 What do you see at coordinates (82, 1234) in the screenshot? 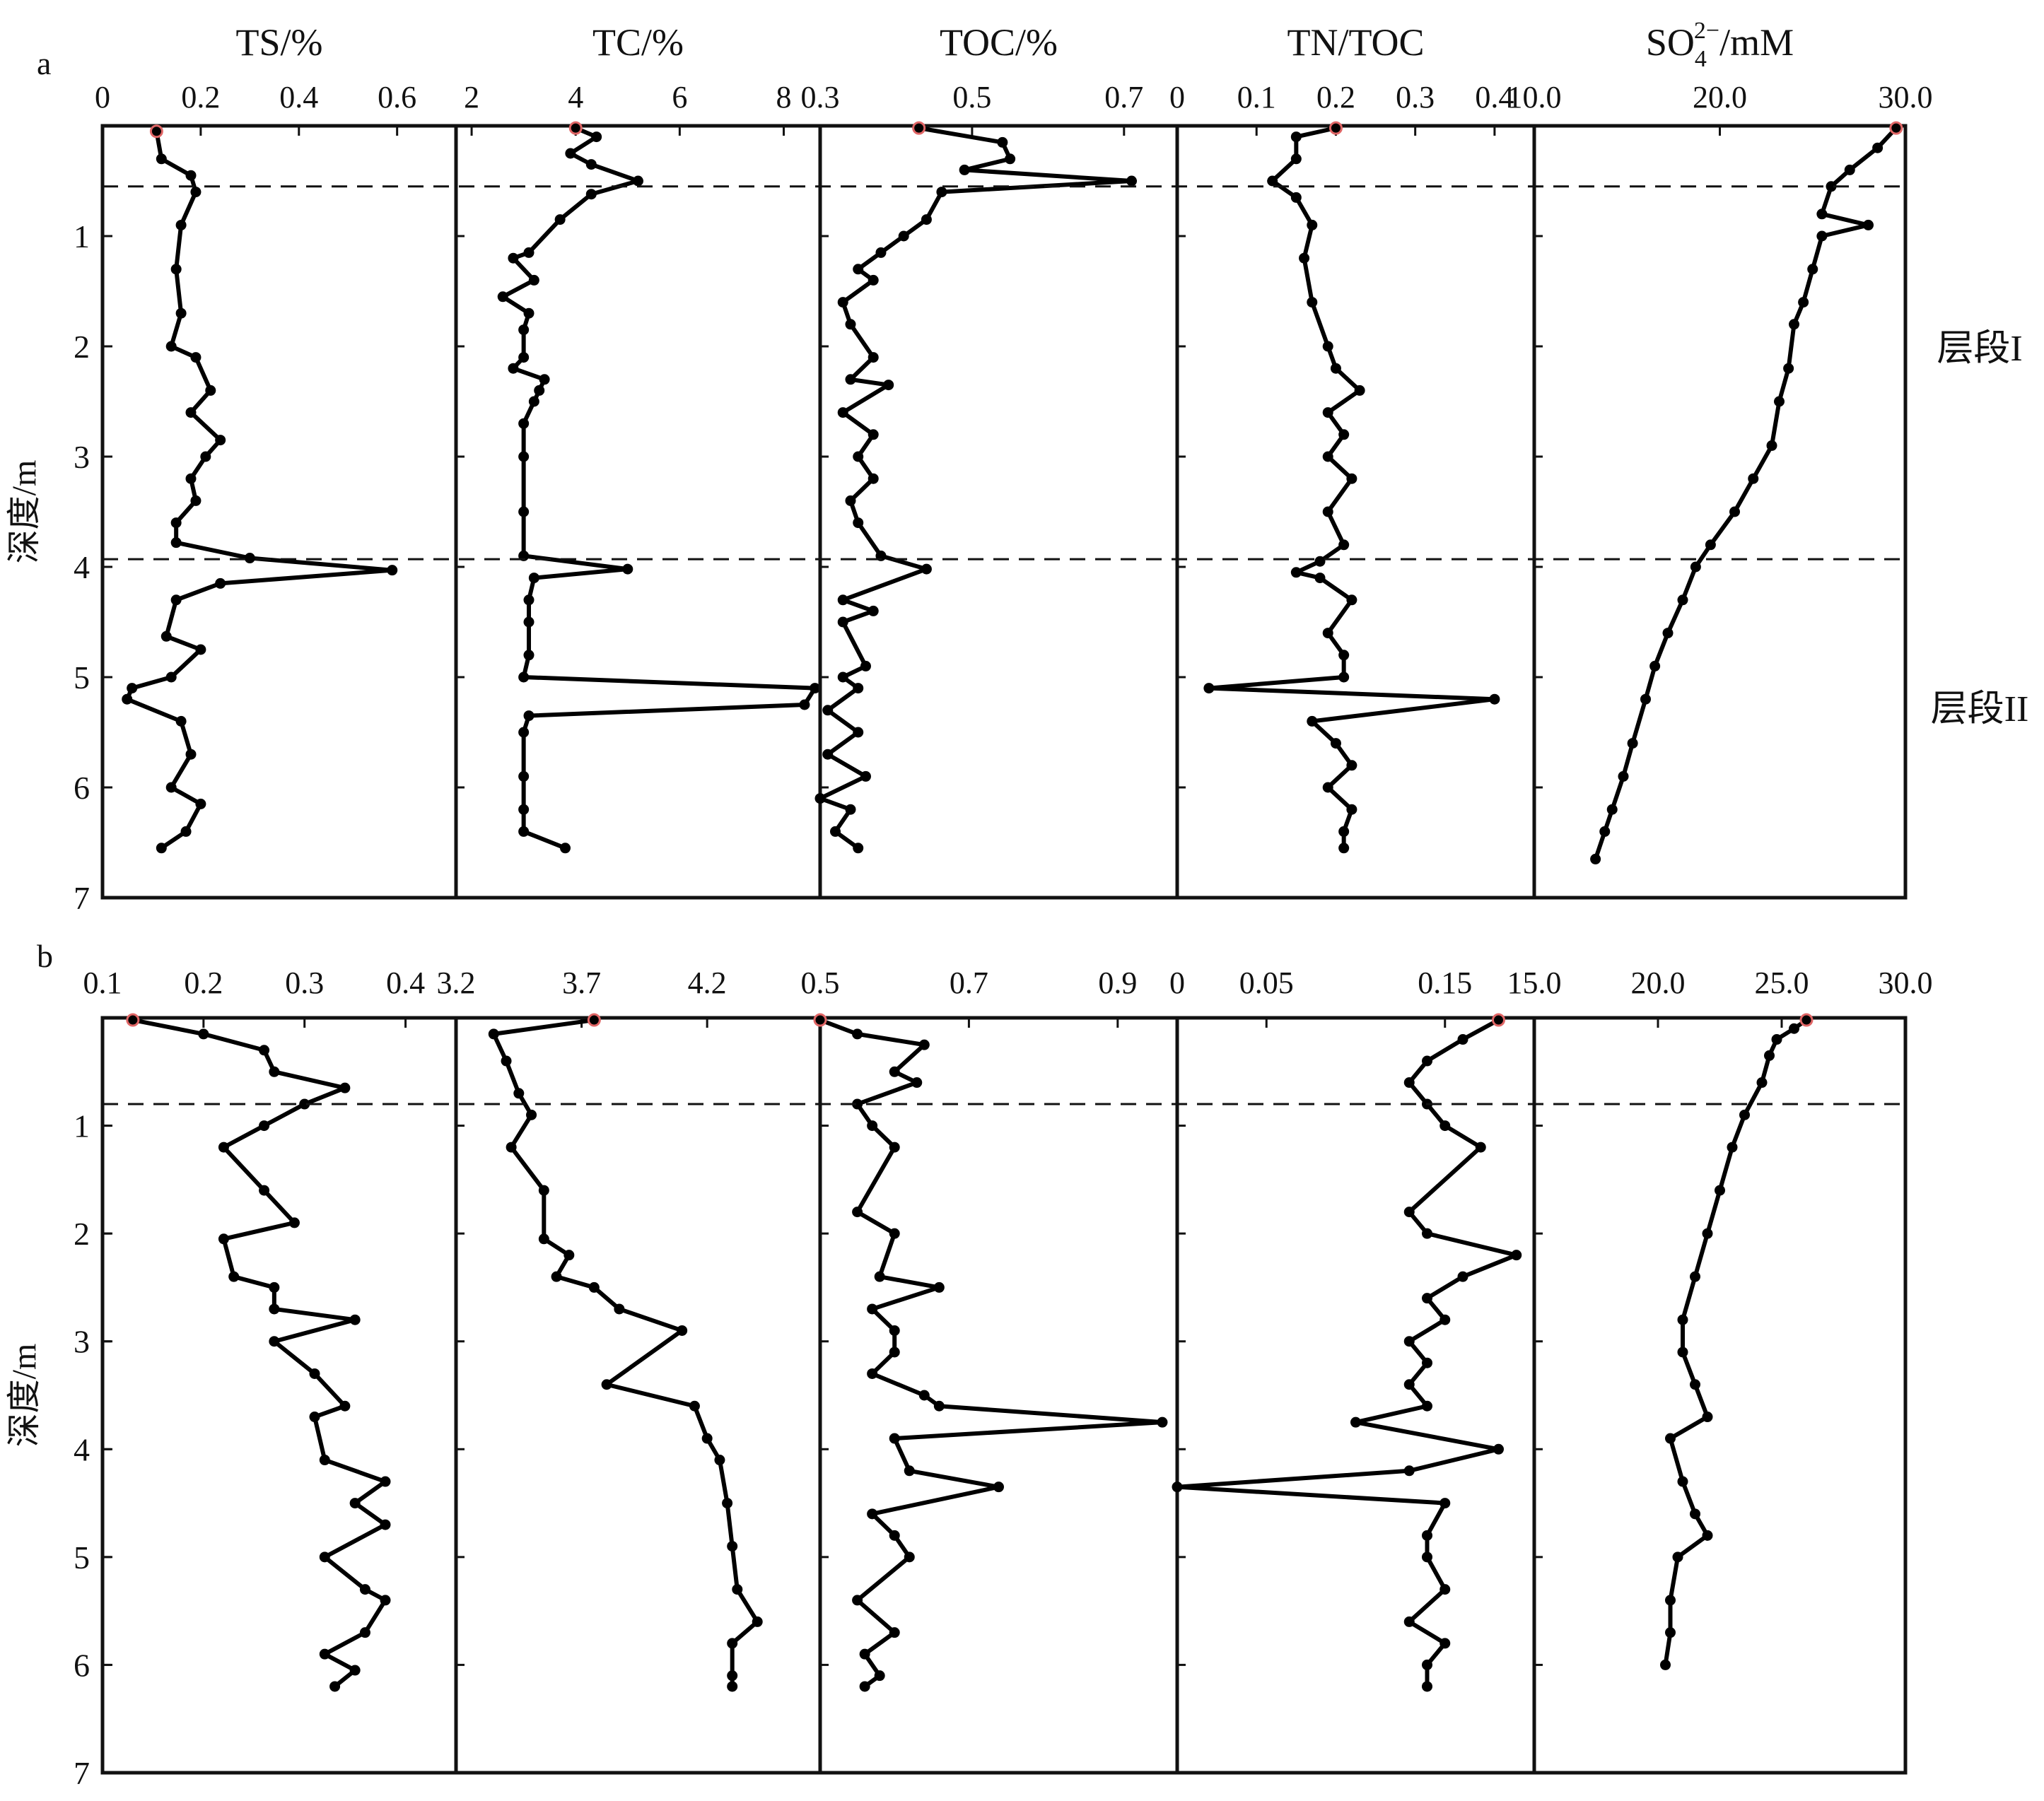
I see `depth-tick-label: 2` at bounding box center [82, 1234].